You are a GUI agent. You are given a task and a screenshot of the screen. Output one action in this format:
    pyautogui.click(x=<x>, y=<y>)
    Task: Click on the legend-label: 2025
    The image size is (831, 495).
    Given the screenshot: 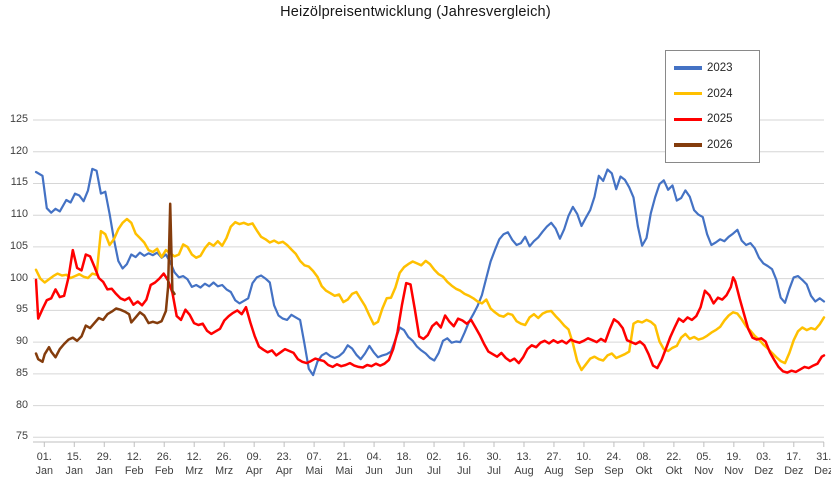 What is the action you would take?
    pyautogui.click(x=720, y=119)
    